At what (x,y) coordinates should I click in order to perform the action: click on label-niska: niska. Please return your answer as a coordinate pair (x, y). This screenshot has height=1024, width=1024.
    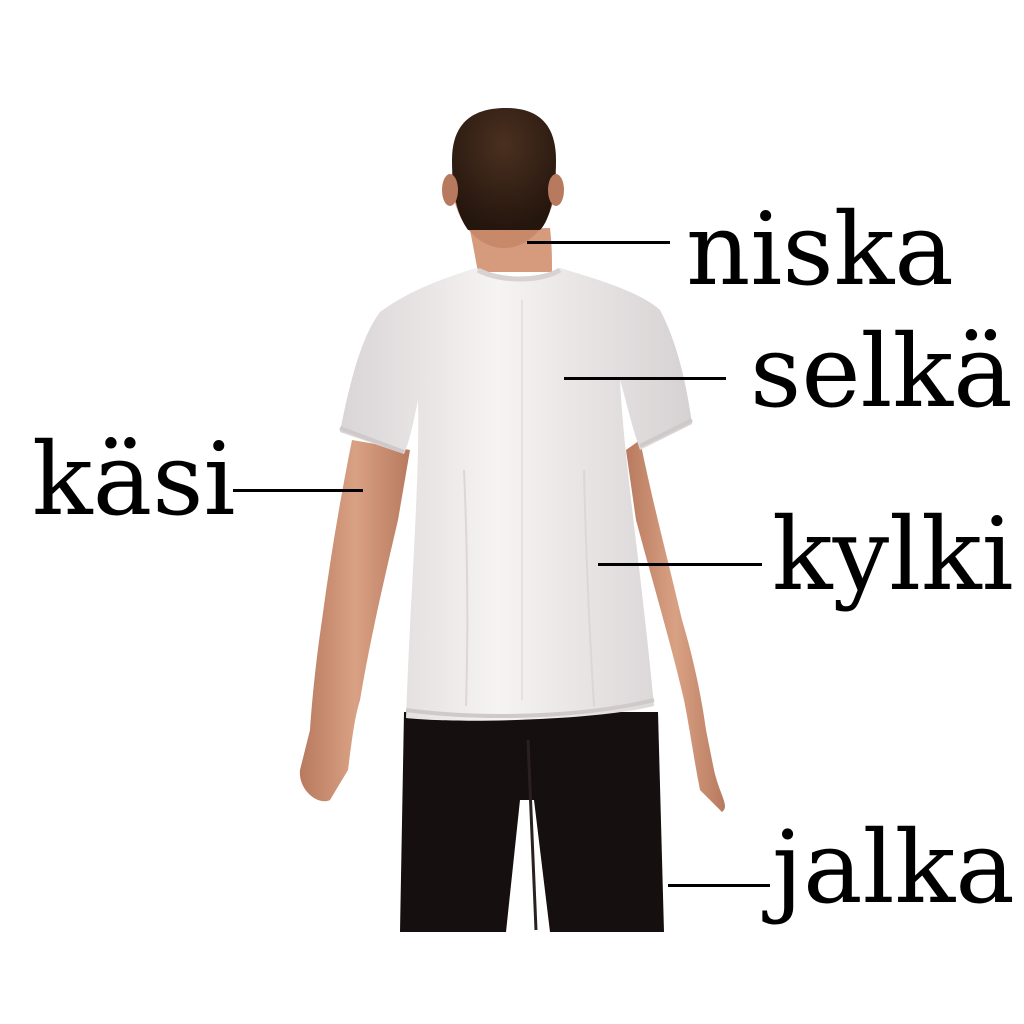
    Looking at the image, I should click on (820, 249).